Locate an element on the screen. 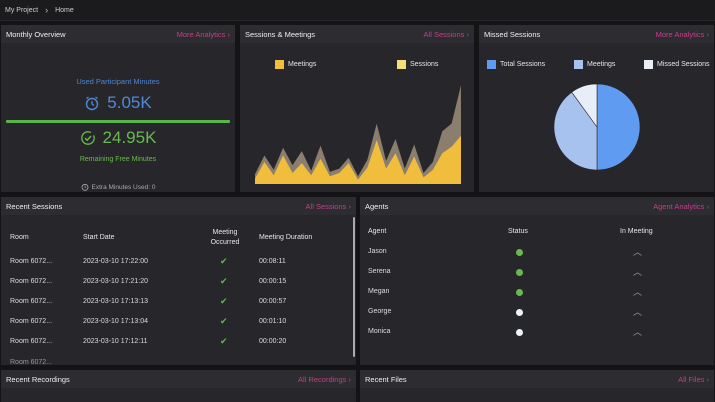 This screenshot has width=715, height=402. all-files-link-label: All Files is located at coordinates (691, 379).